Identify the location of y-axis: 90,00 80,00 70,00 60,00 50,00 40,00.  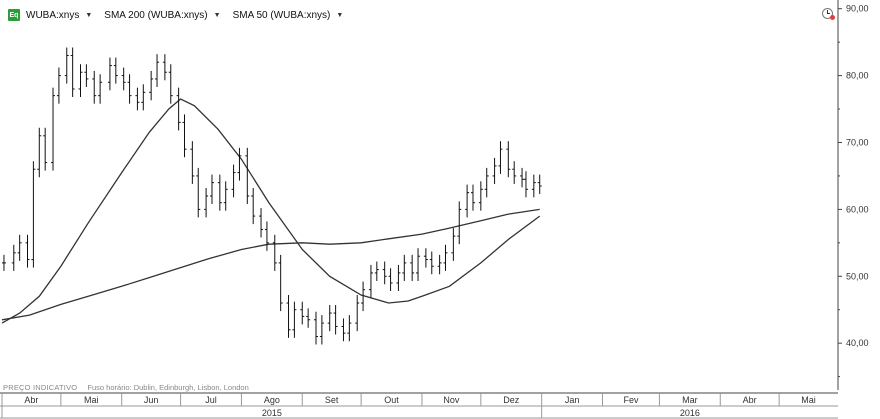
(853, 191).